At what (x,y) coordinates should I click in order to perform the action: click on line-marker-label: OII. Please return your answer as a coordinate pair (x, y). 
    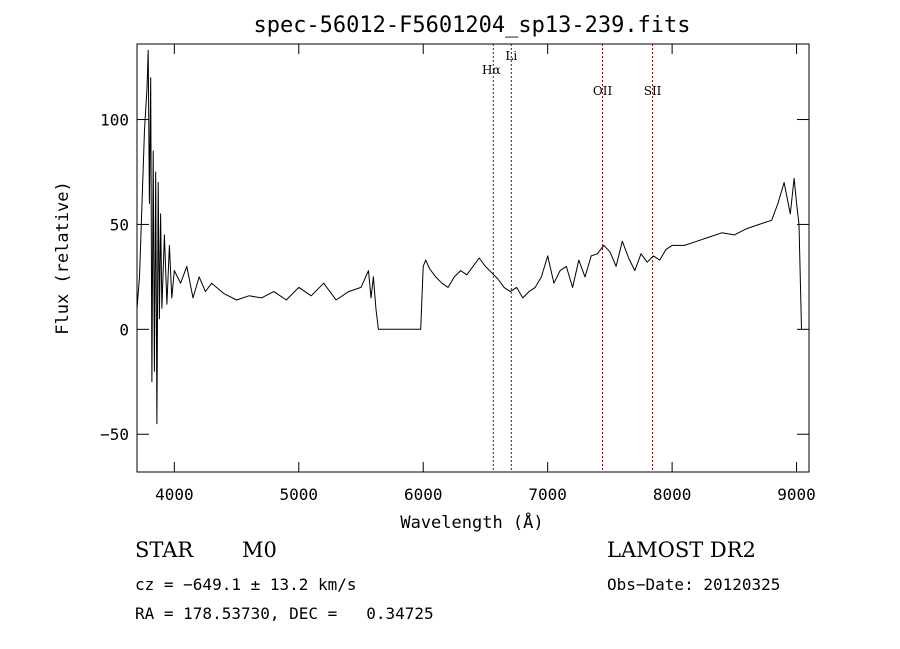
    Looking at the image, I should click on (603, 91).